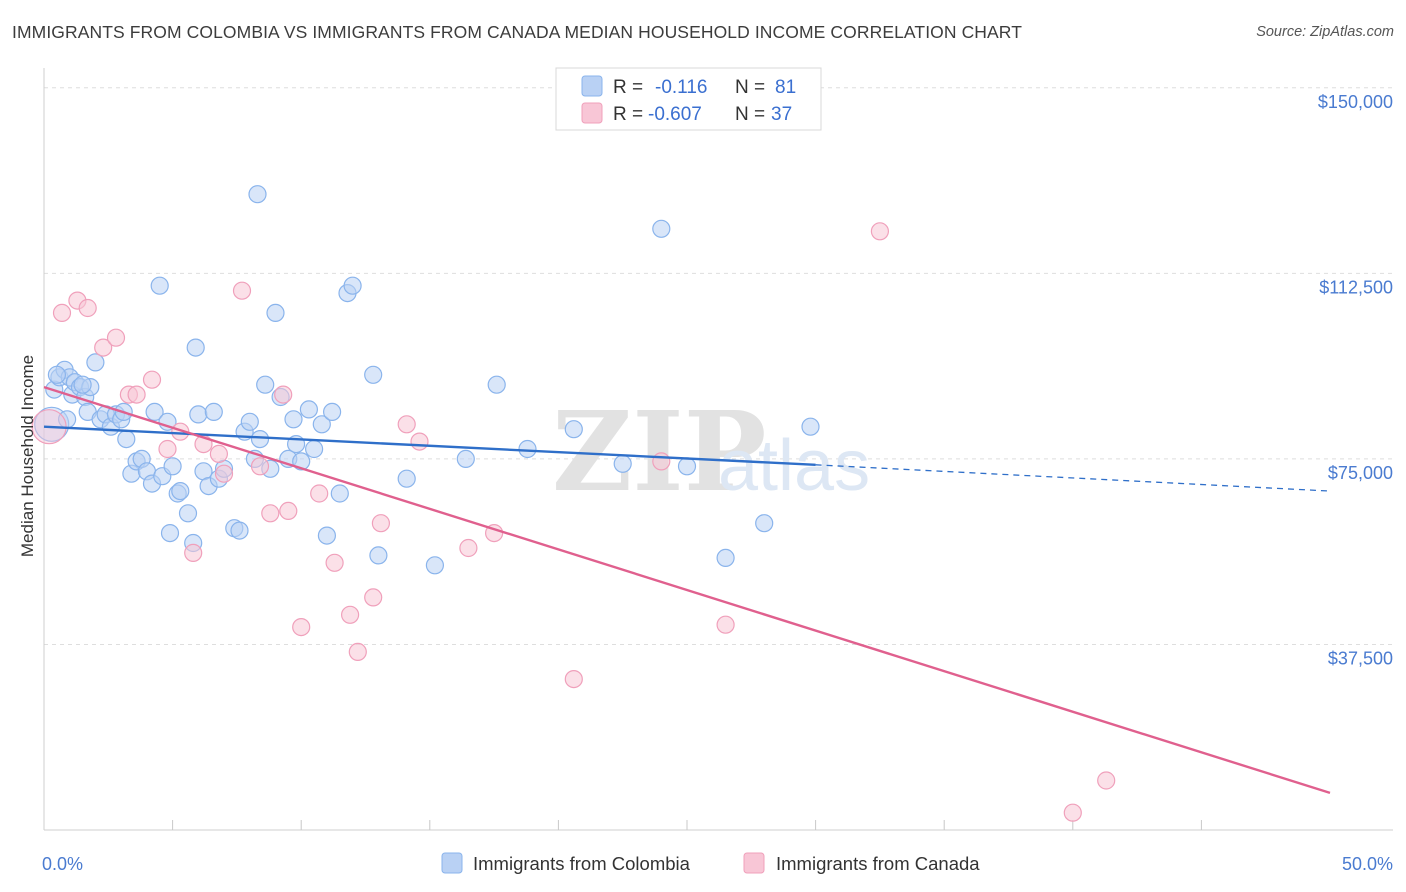 This screenshot has height=892, width=1406. Describe the element at coordinates (681, 87) in the screenshot. I see `legend-r-value-colombia: -0.116` at that location.